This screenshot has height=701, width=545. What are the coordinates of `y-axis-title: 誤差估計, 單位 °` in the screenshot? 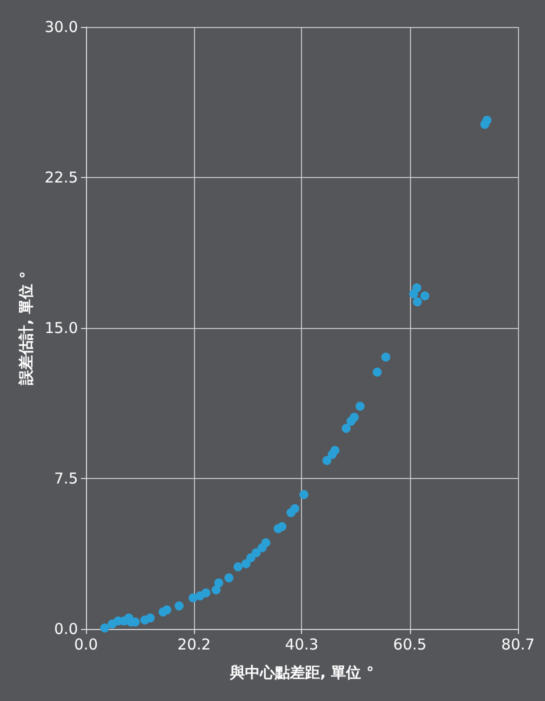 It's located at (26, 328).